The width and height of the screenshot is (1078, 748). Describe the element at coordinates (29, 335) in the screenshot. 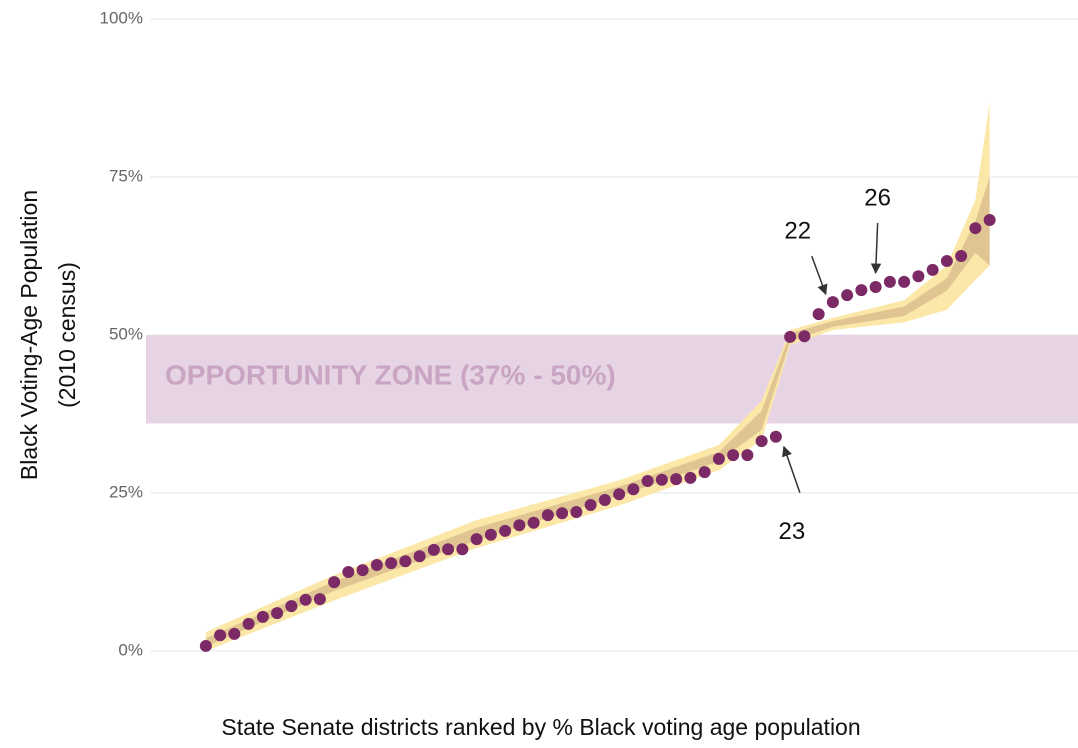

I see `y-axis-title: Black Voting-Age Population` at that location.